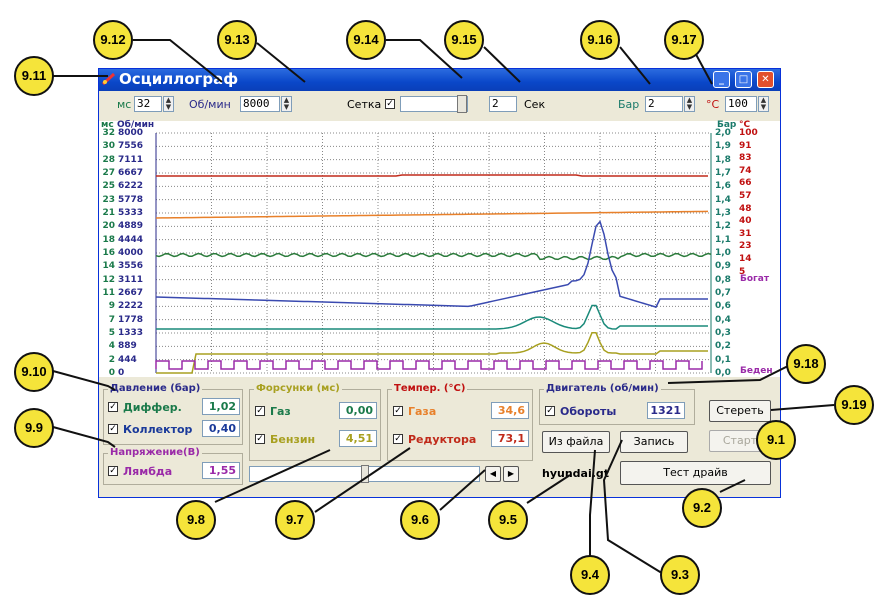 This screenshot has width=877, height=597. I want to click on voltage-group: Напряжение(В), so click(173, 466).